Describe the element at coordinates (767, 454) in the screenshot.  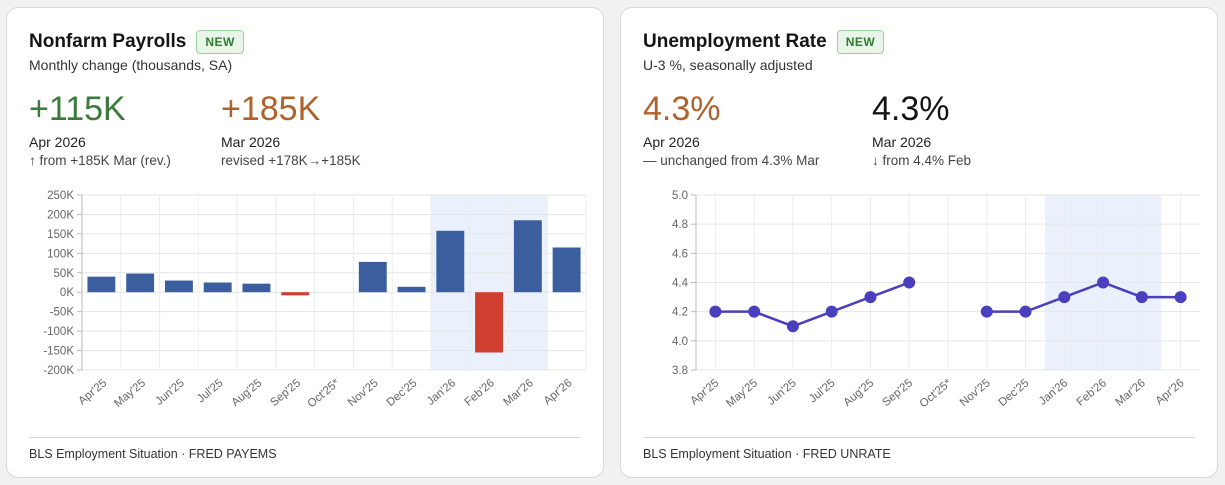
I see `unemployment-source: BLS Employment Situation · FRED UNRATE` at that location.